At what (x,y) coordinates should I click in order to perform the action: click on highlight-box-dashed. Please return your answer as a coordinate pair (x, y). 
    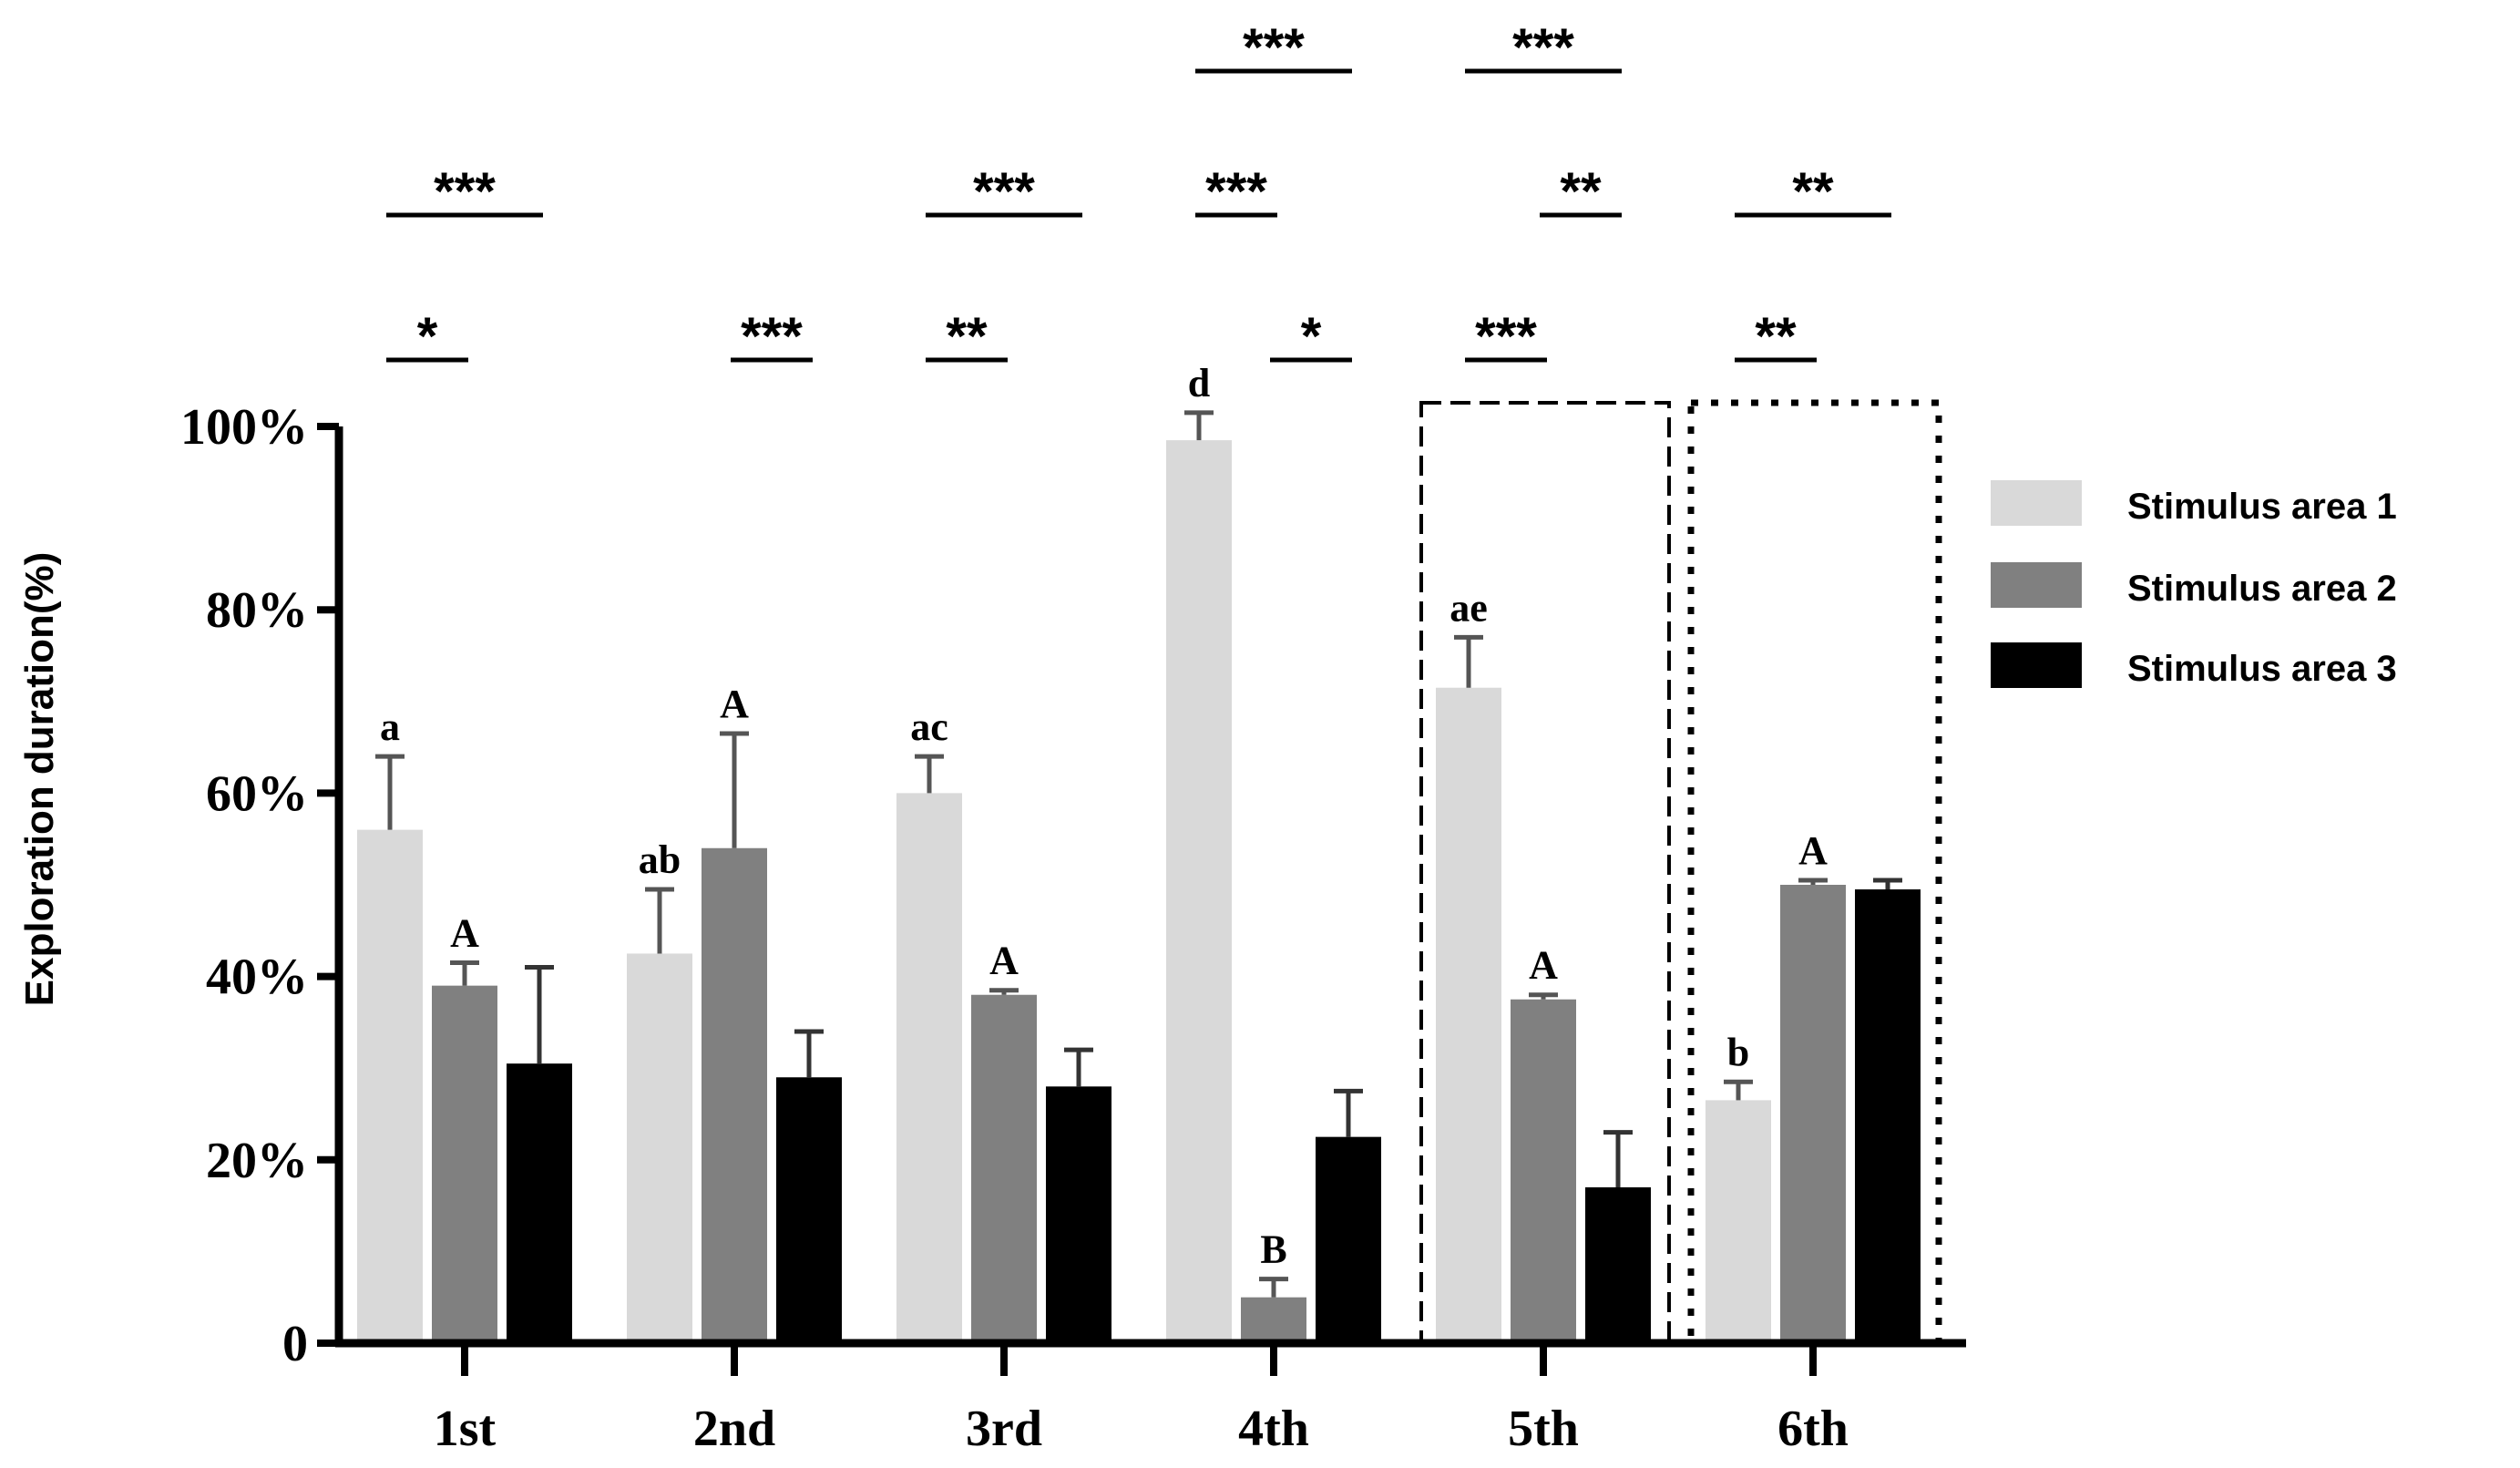
    Looking at the image, I should click on (1545, 873).